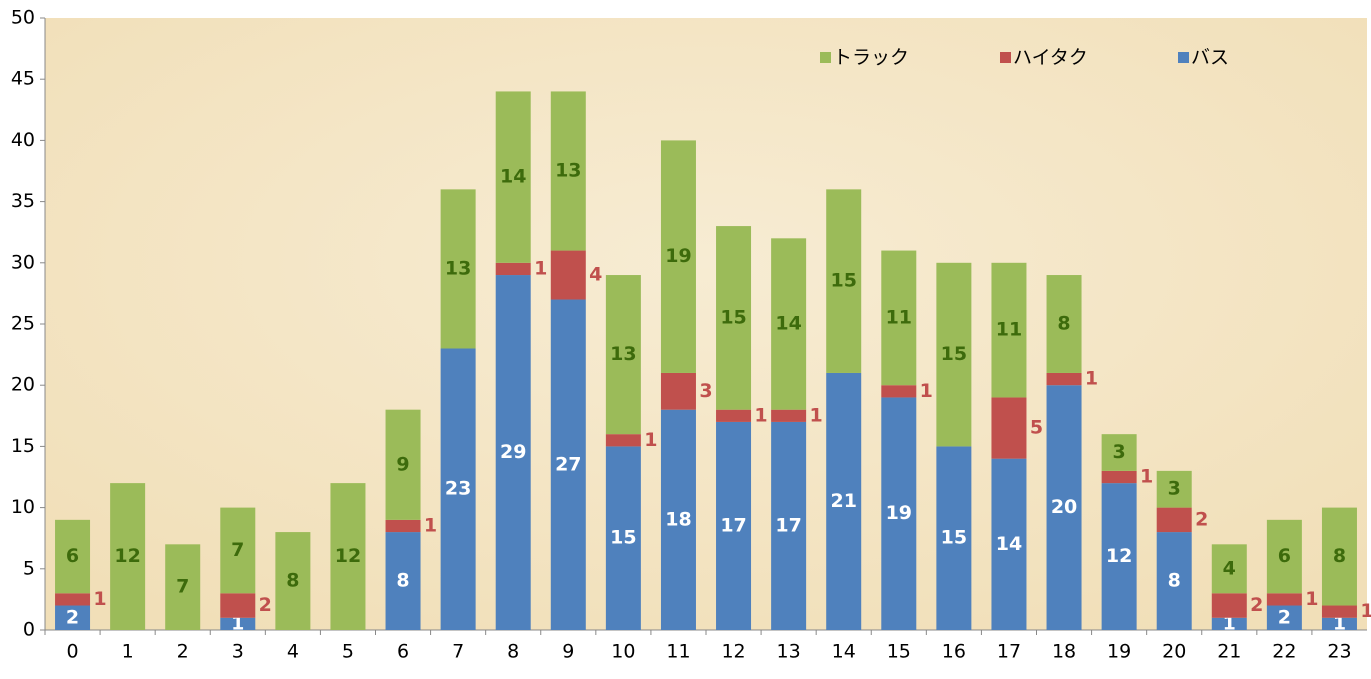 The height and width of the screenshot is (679, 1371). I want to click on x-tick-label: 10, so click(623, 652).